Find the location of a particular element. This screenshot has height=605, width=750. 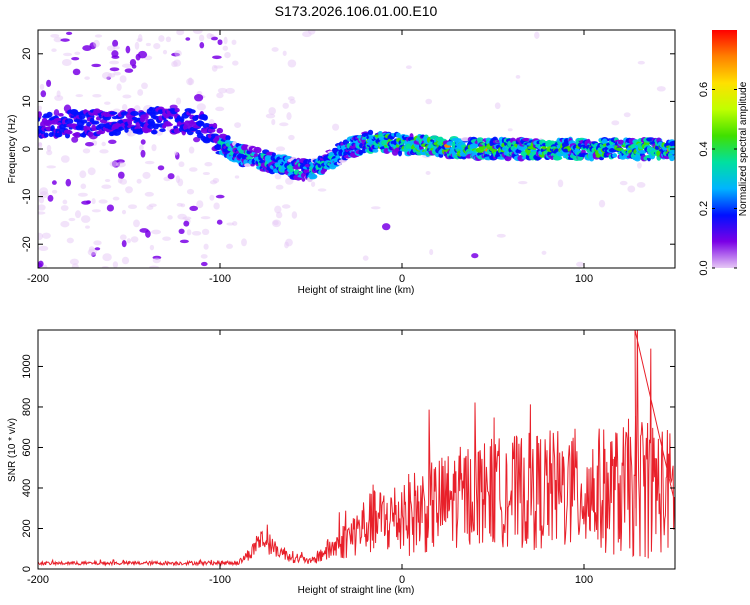

y-tick-label: 0 is located at coordinates (27, 149).